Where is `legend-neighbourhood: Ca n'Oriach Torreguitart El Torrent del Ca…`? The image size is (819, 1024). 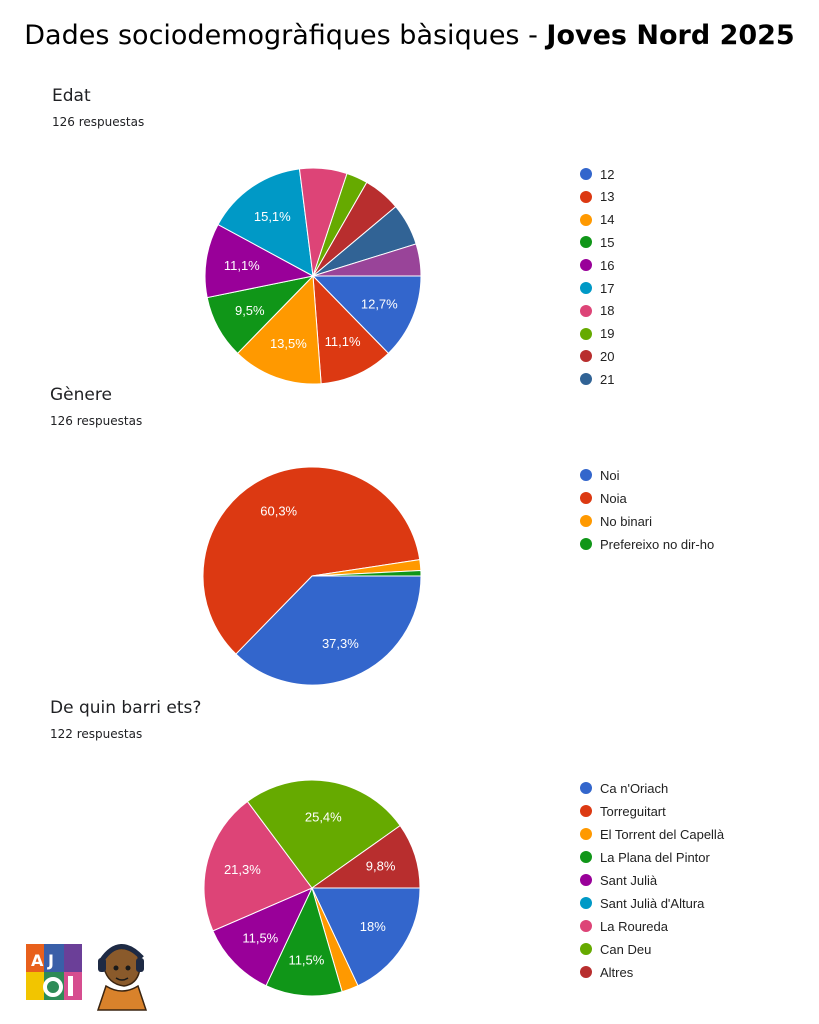 legend-neighbourhood: Ca n'Oriach Torreguitart El Torrent del Ca… is located at coordinates (680, 883).